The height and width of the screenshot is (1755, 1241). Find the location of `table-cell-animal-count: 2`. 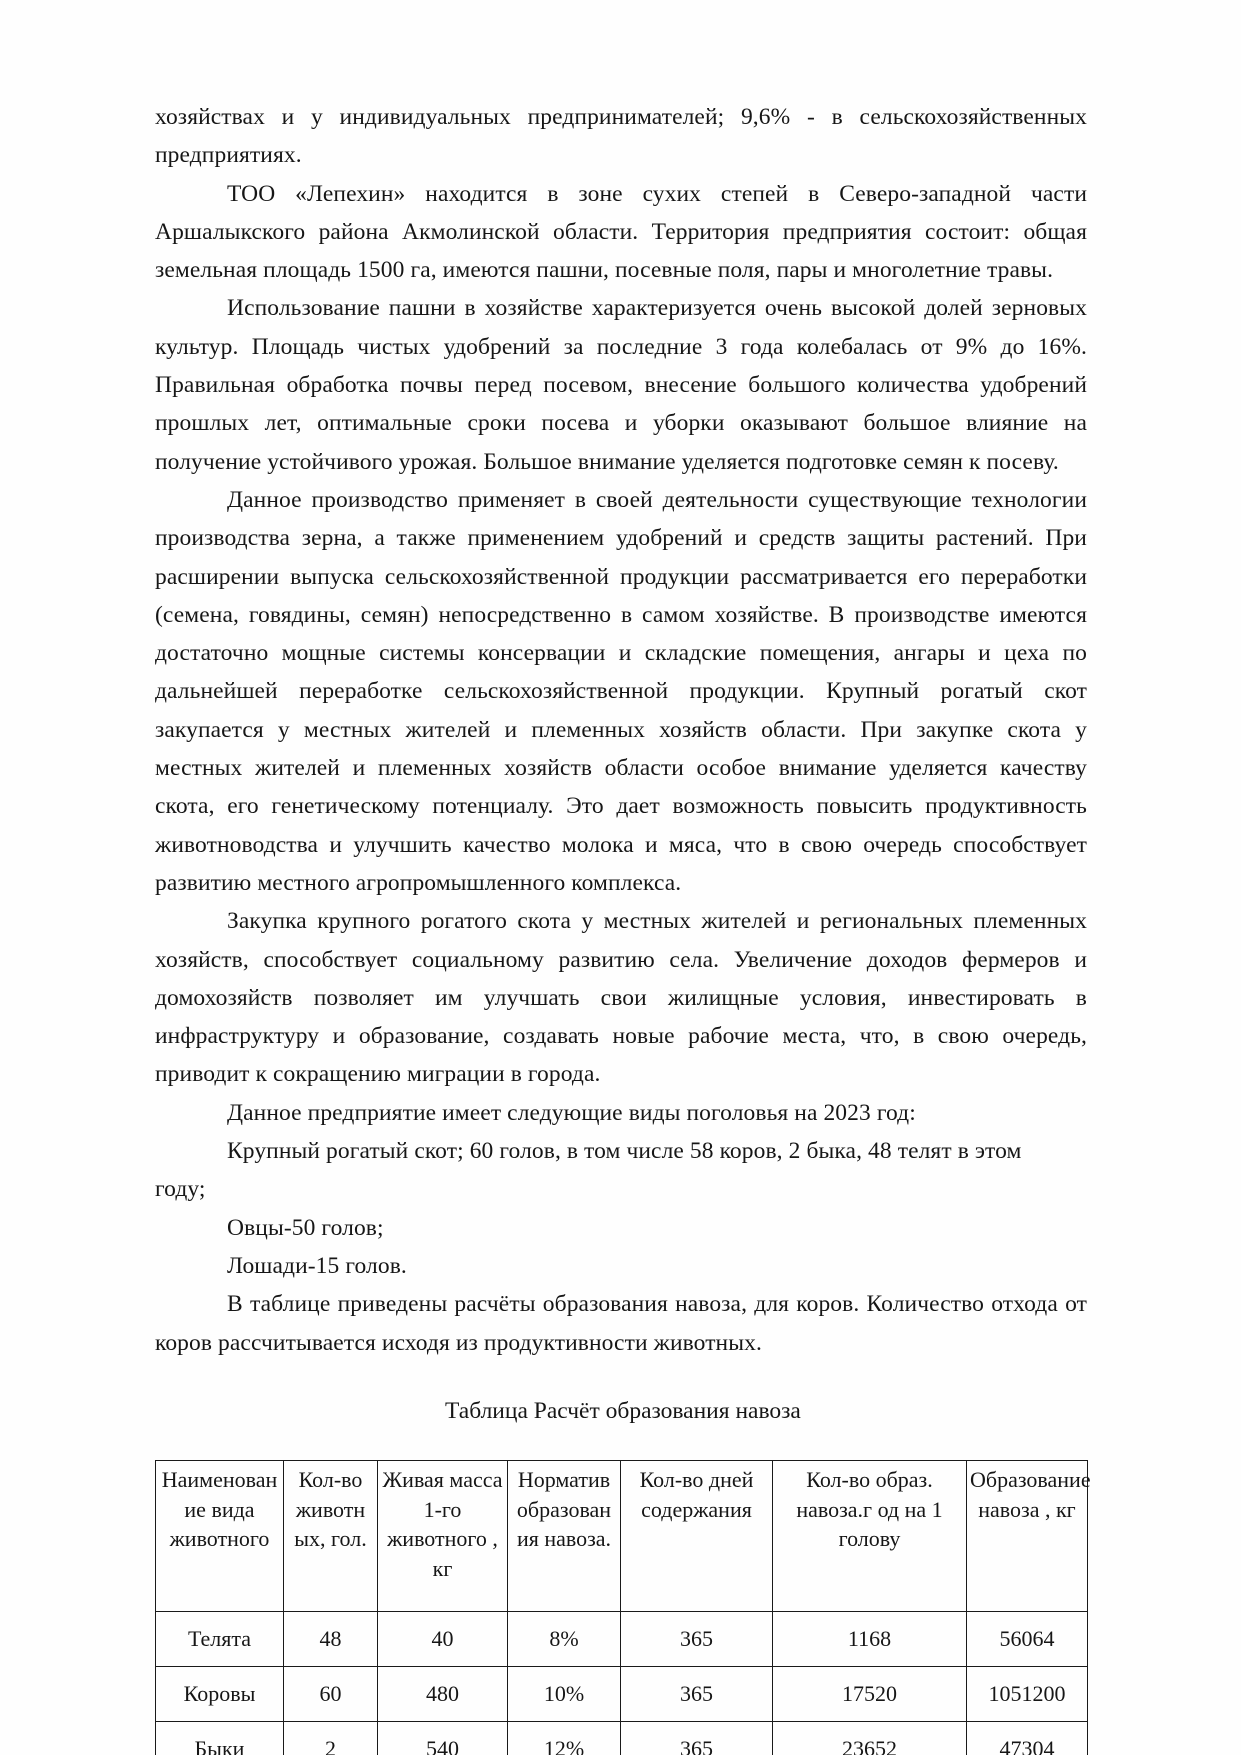

table-cell-animal-count: 2 is located at coordinates (330, 1738).